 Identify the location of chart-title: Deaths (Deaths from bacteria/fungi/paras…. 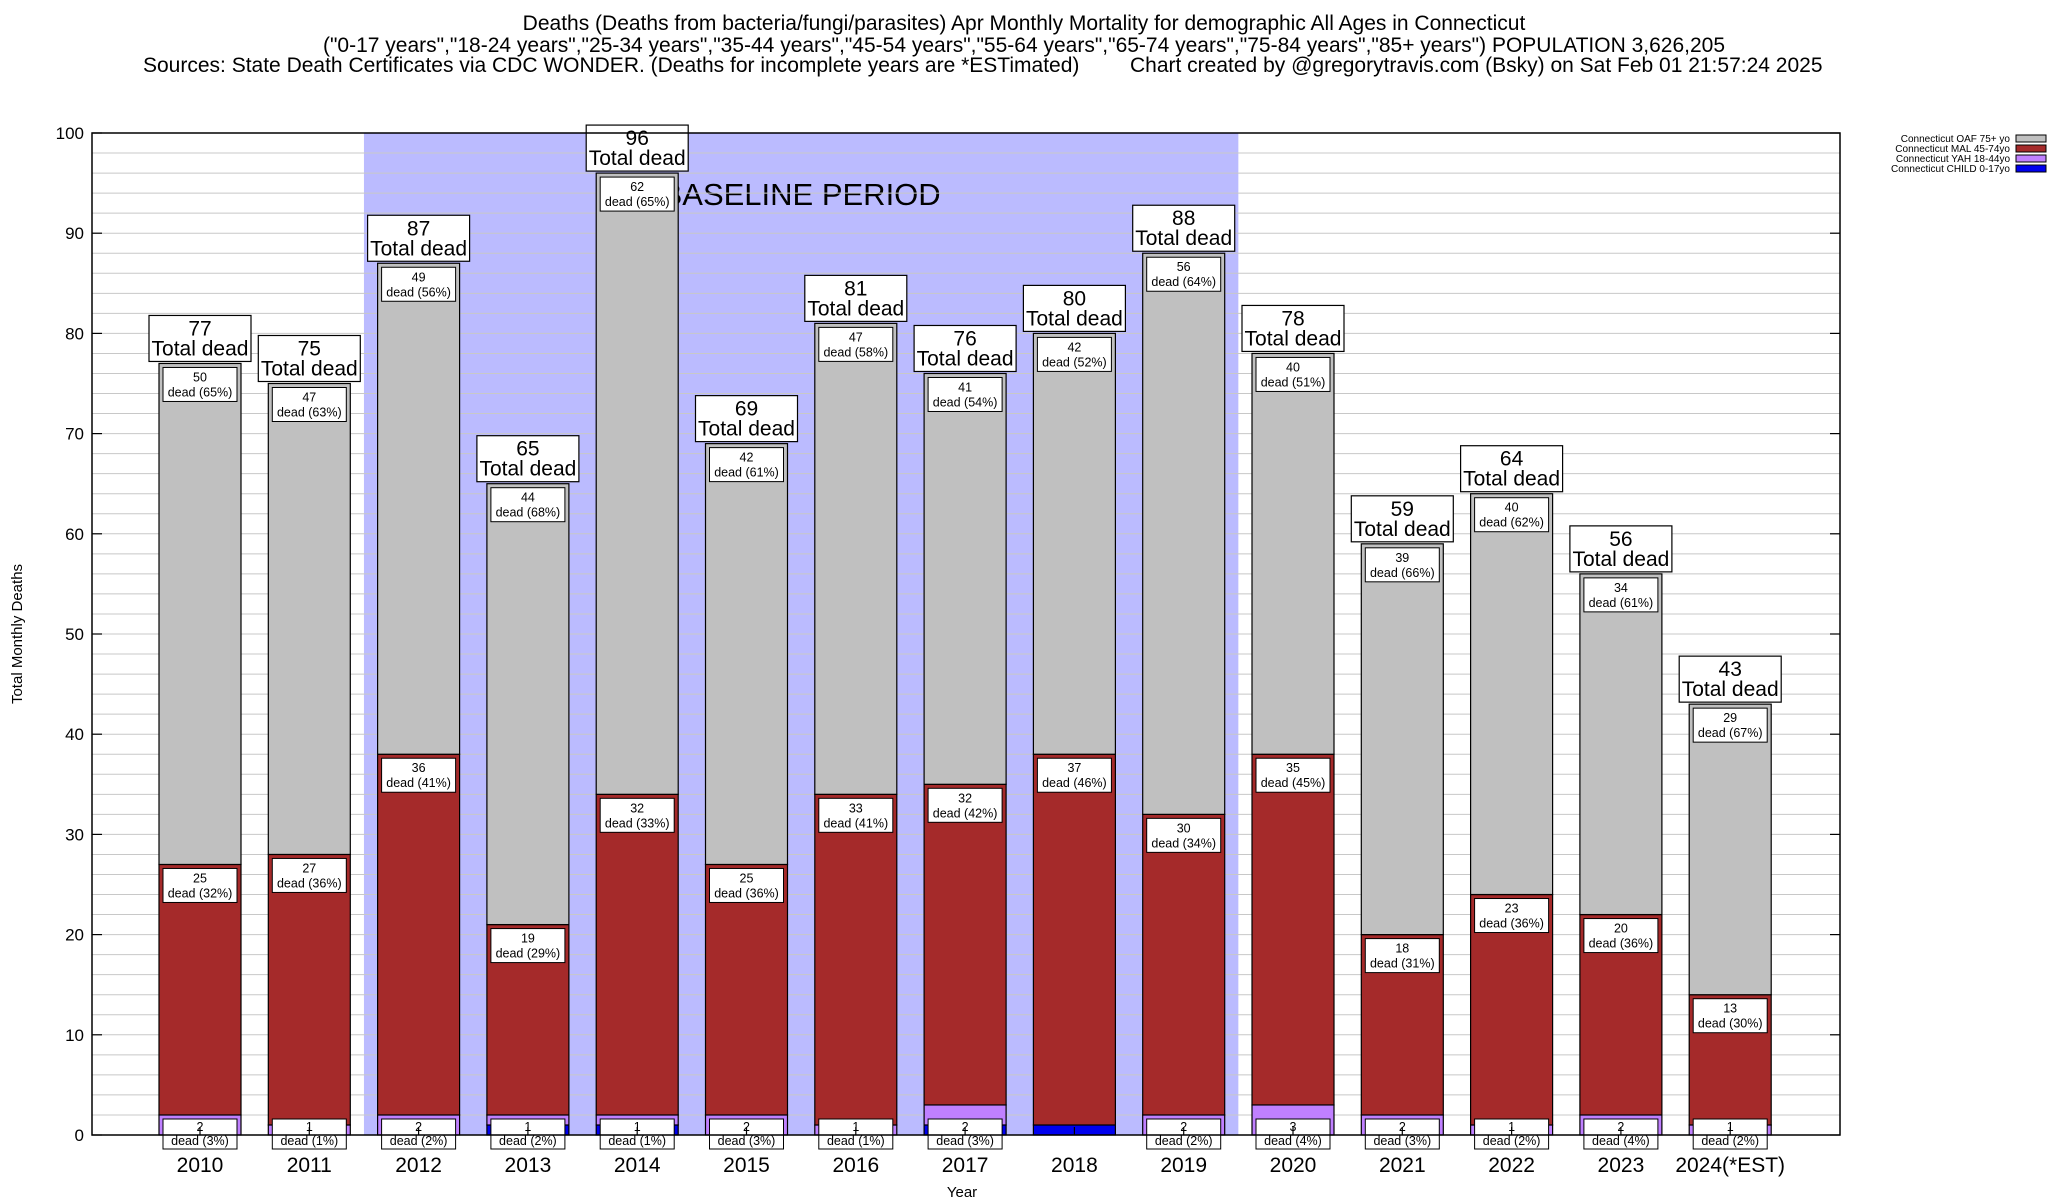
(1024, 23).